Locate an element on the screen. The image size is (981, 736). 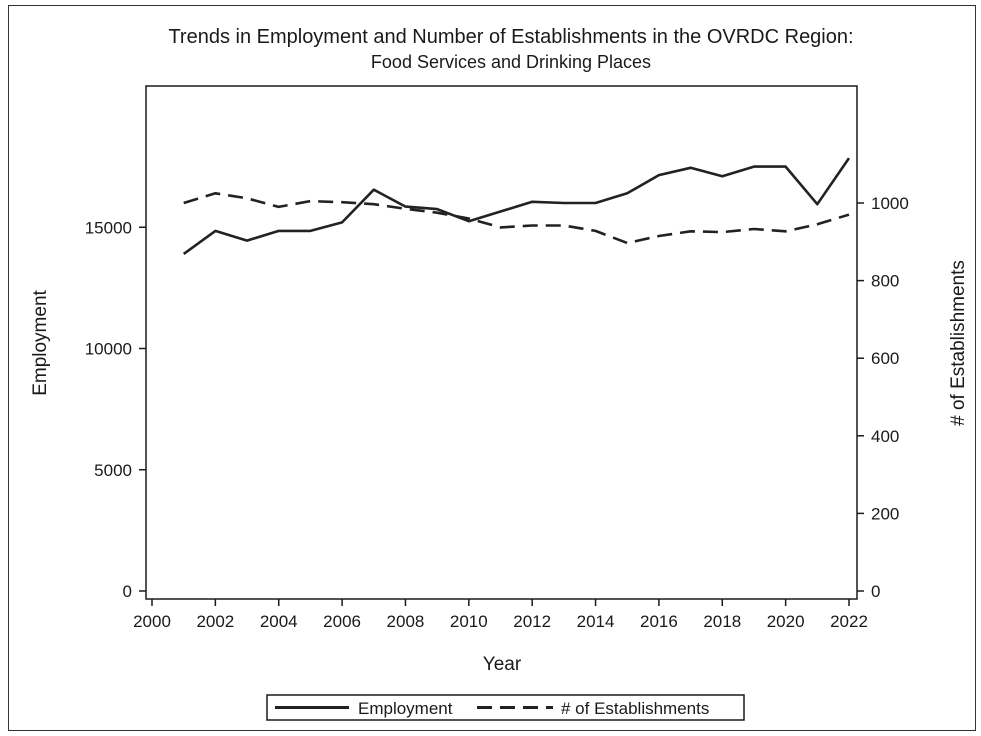
y-right-tick-label: 0 is located at coordinates (875, 591).